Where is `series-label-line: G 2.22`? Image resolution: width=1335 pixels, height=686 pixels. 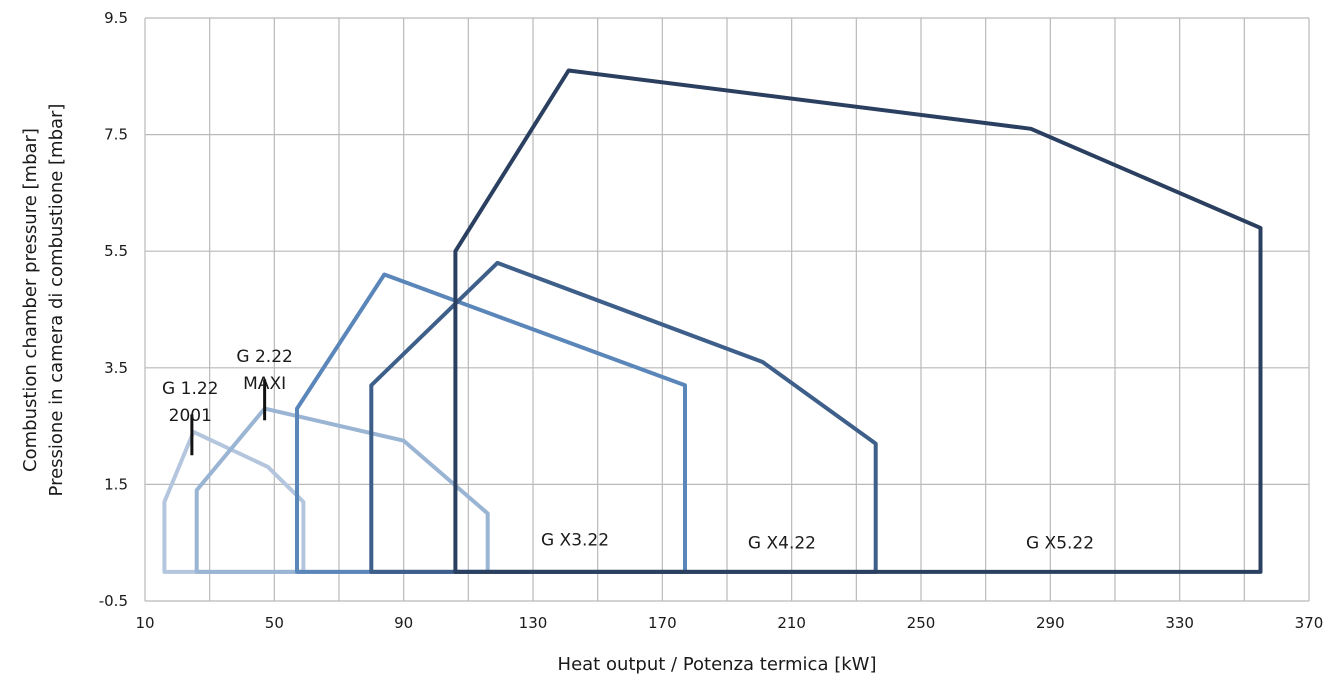
series-label-line: G 2.22 is located at coordinates (264, 357).